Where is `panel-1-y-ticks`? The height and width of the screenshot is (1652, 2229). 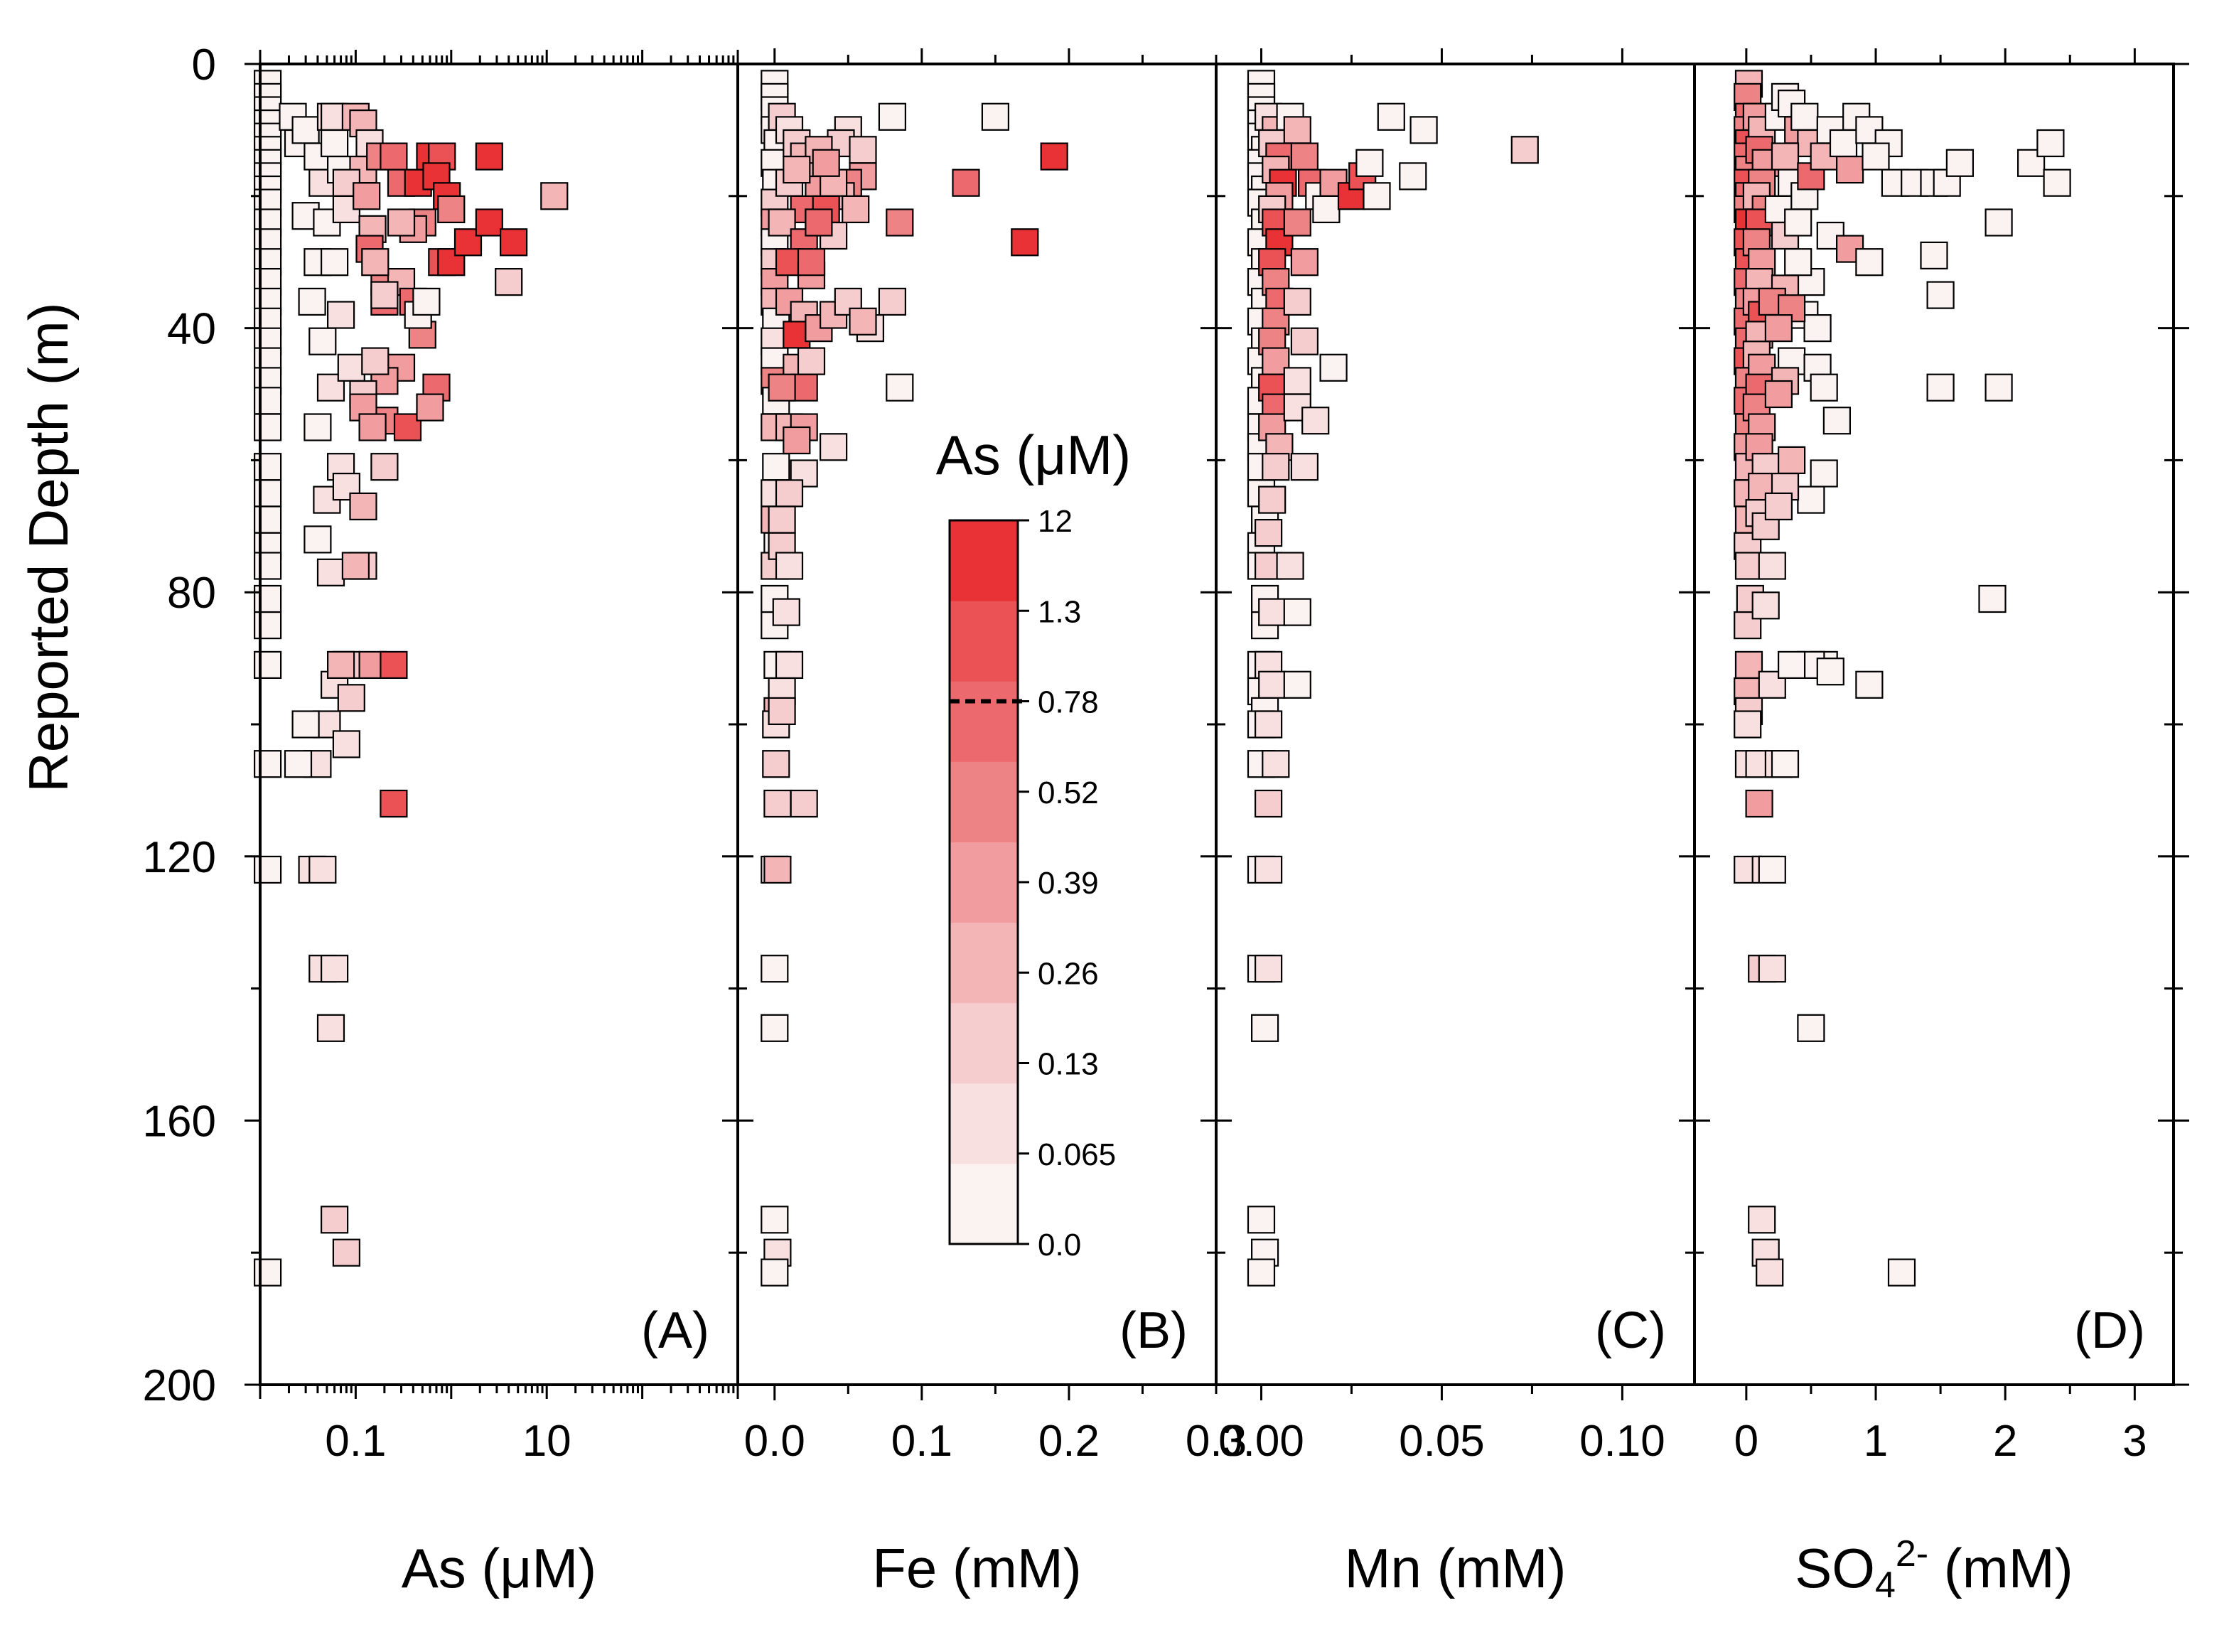
panel-1-y-ticks is located at coordinates (738, 724).